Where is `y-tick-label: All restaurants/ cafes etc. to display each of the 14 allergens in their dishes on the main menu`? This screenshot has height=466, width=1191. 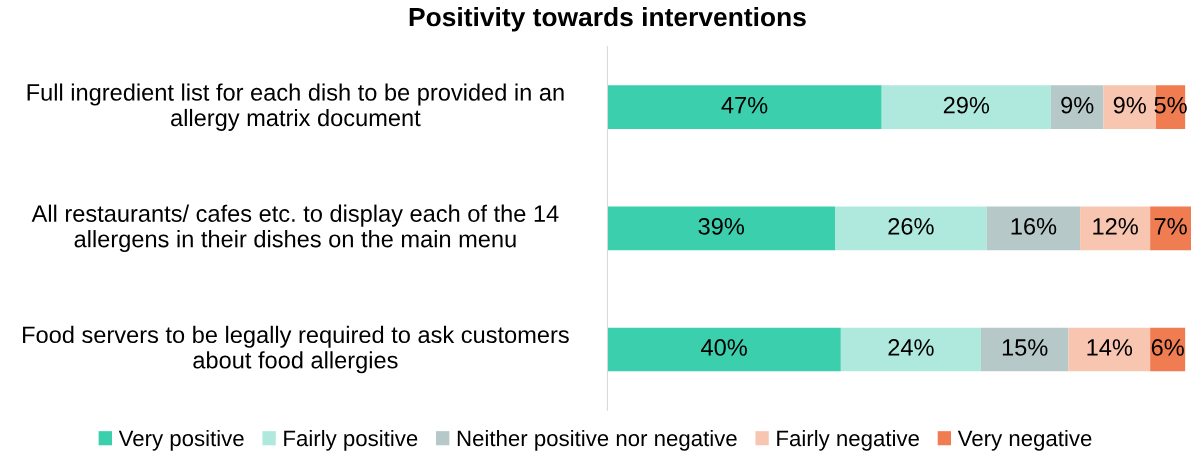
y-tick-label: All restaurants/ cafes etc. to display each of the 14 allergens in their dishes on the main menu is located at coordinates (295, 228).